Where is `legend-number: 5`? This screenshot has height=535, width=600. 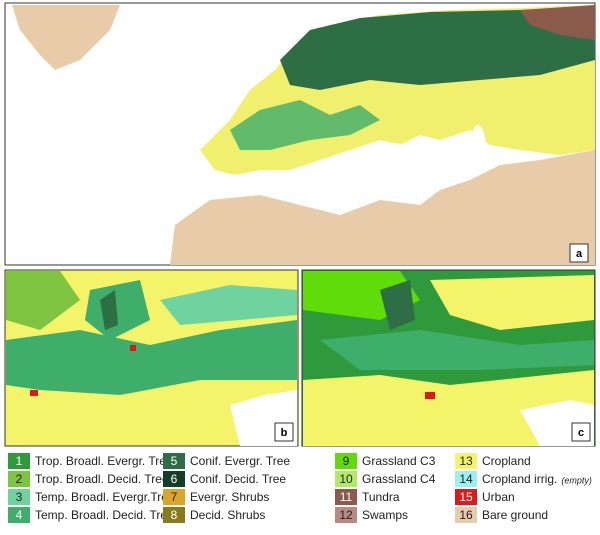
legend-number: 5 is located at coordinates (174, 461).